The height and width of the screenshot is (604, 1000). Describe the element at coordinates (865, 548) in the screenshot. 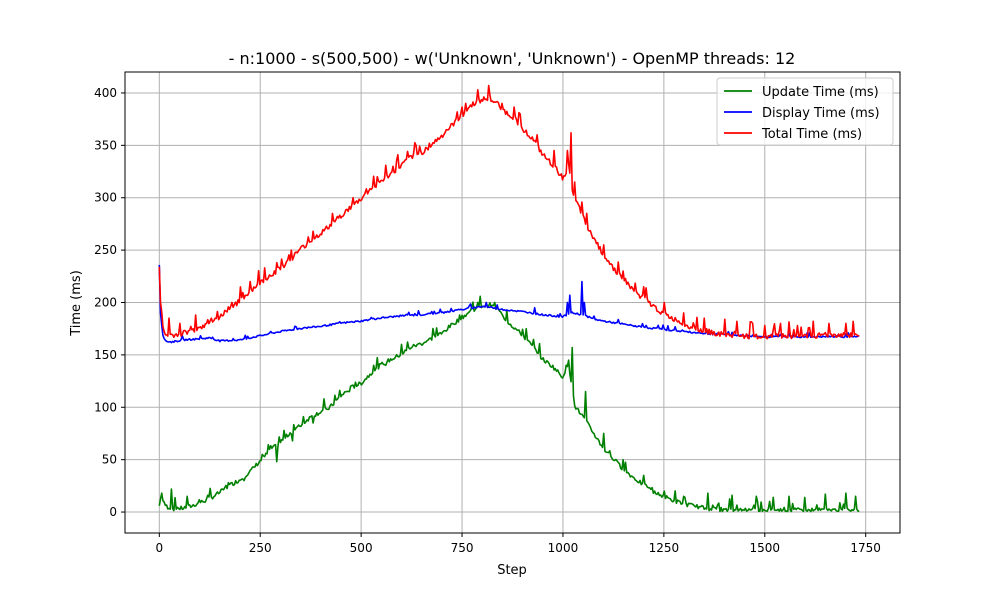

I see `x-tick-label: 1750` at that location.